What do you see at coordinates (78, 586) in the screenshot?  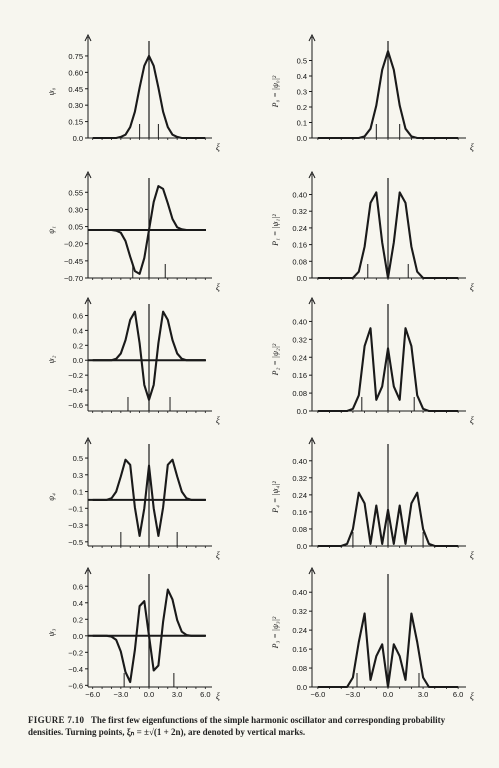 I see `y-tick-label: 0.6` at bounding box center [78, 586].